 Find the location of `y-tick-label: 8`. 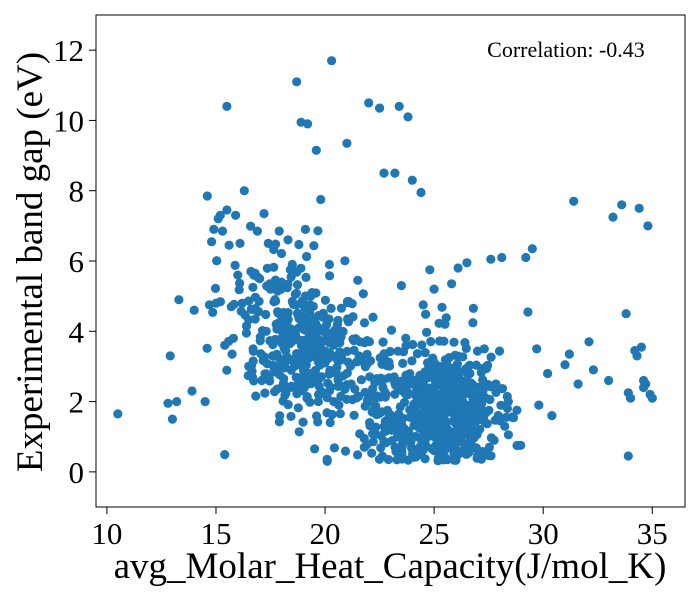

y-tick-label: 8 is located at coordinates (77, 191).